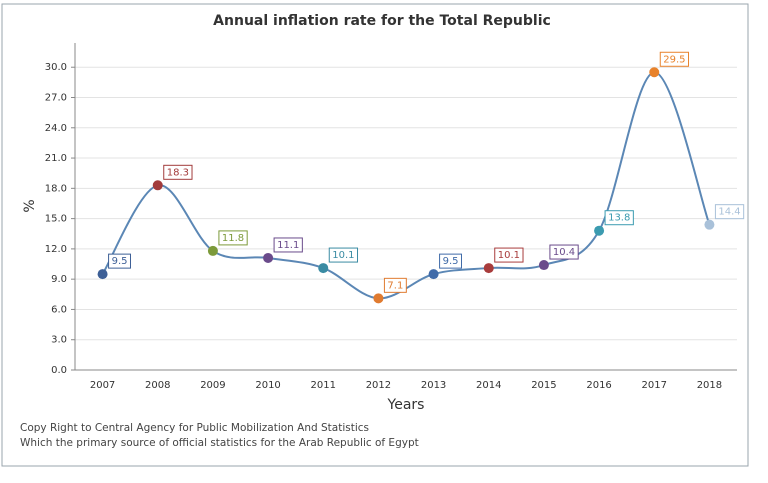 This screenshot has height=483, width=768. Describe the element at coordinates (56, 128) in the screenshot. I see `y-tick-label: 24.0` at that location.